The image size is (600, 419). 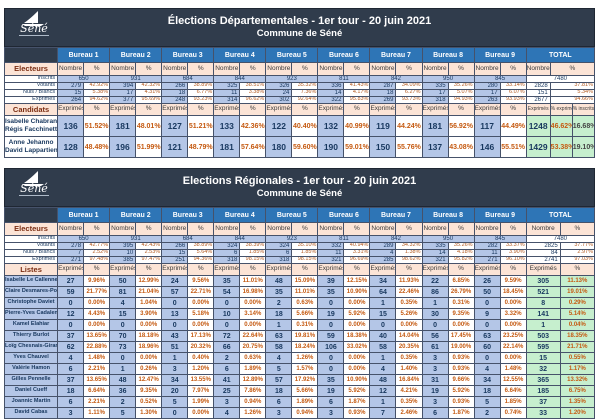 I want to click on votes-count: 12, so click(x=383, y=391).